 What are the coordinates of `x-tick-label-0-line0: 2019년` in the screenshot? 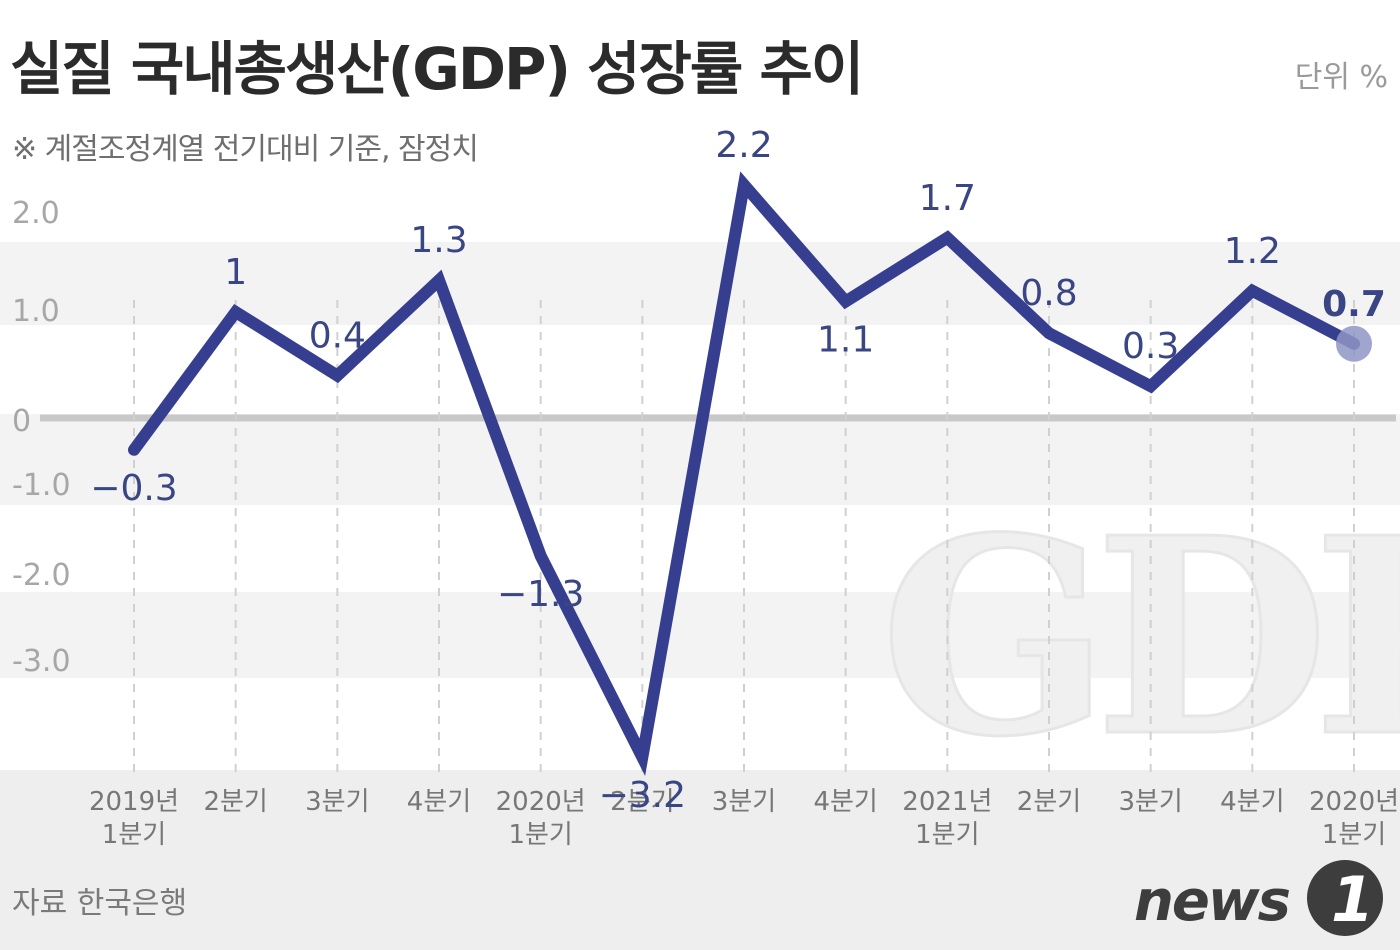 It's located at (134, 802).